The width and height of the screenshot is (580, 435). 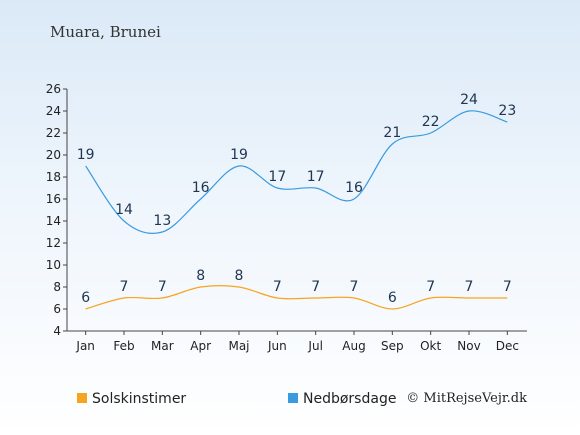 I want to click on x-tick-label: Apr, so click(x=200, y=346).